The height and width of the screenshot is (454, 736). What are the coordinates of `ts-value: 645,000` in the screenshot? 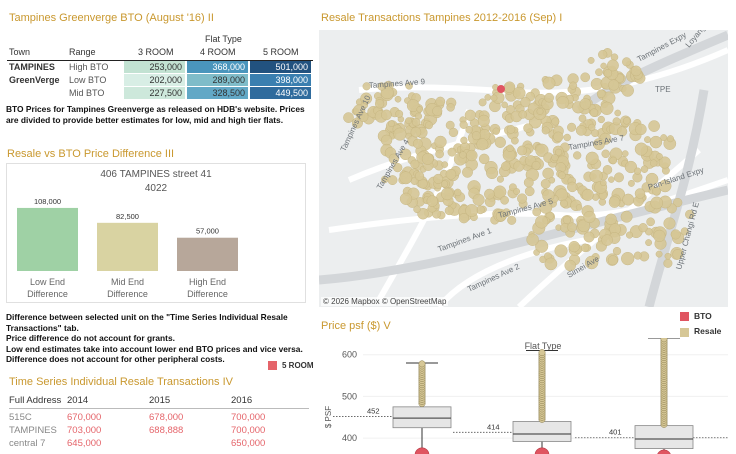 It's located at (84, 443).